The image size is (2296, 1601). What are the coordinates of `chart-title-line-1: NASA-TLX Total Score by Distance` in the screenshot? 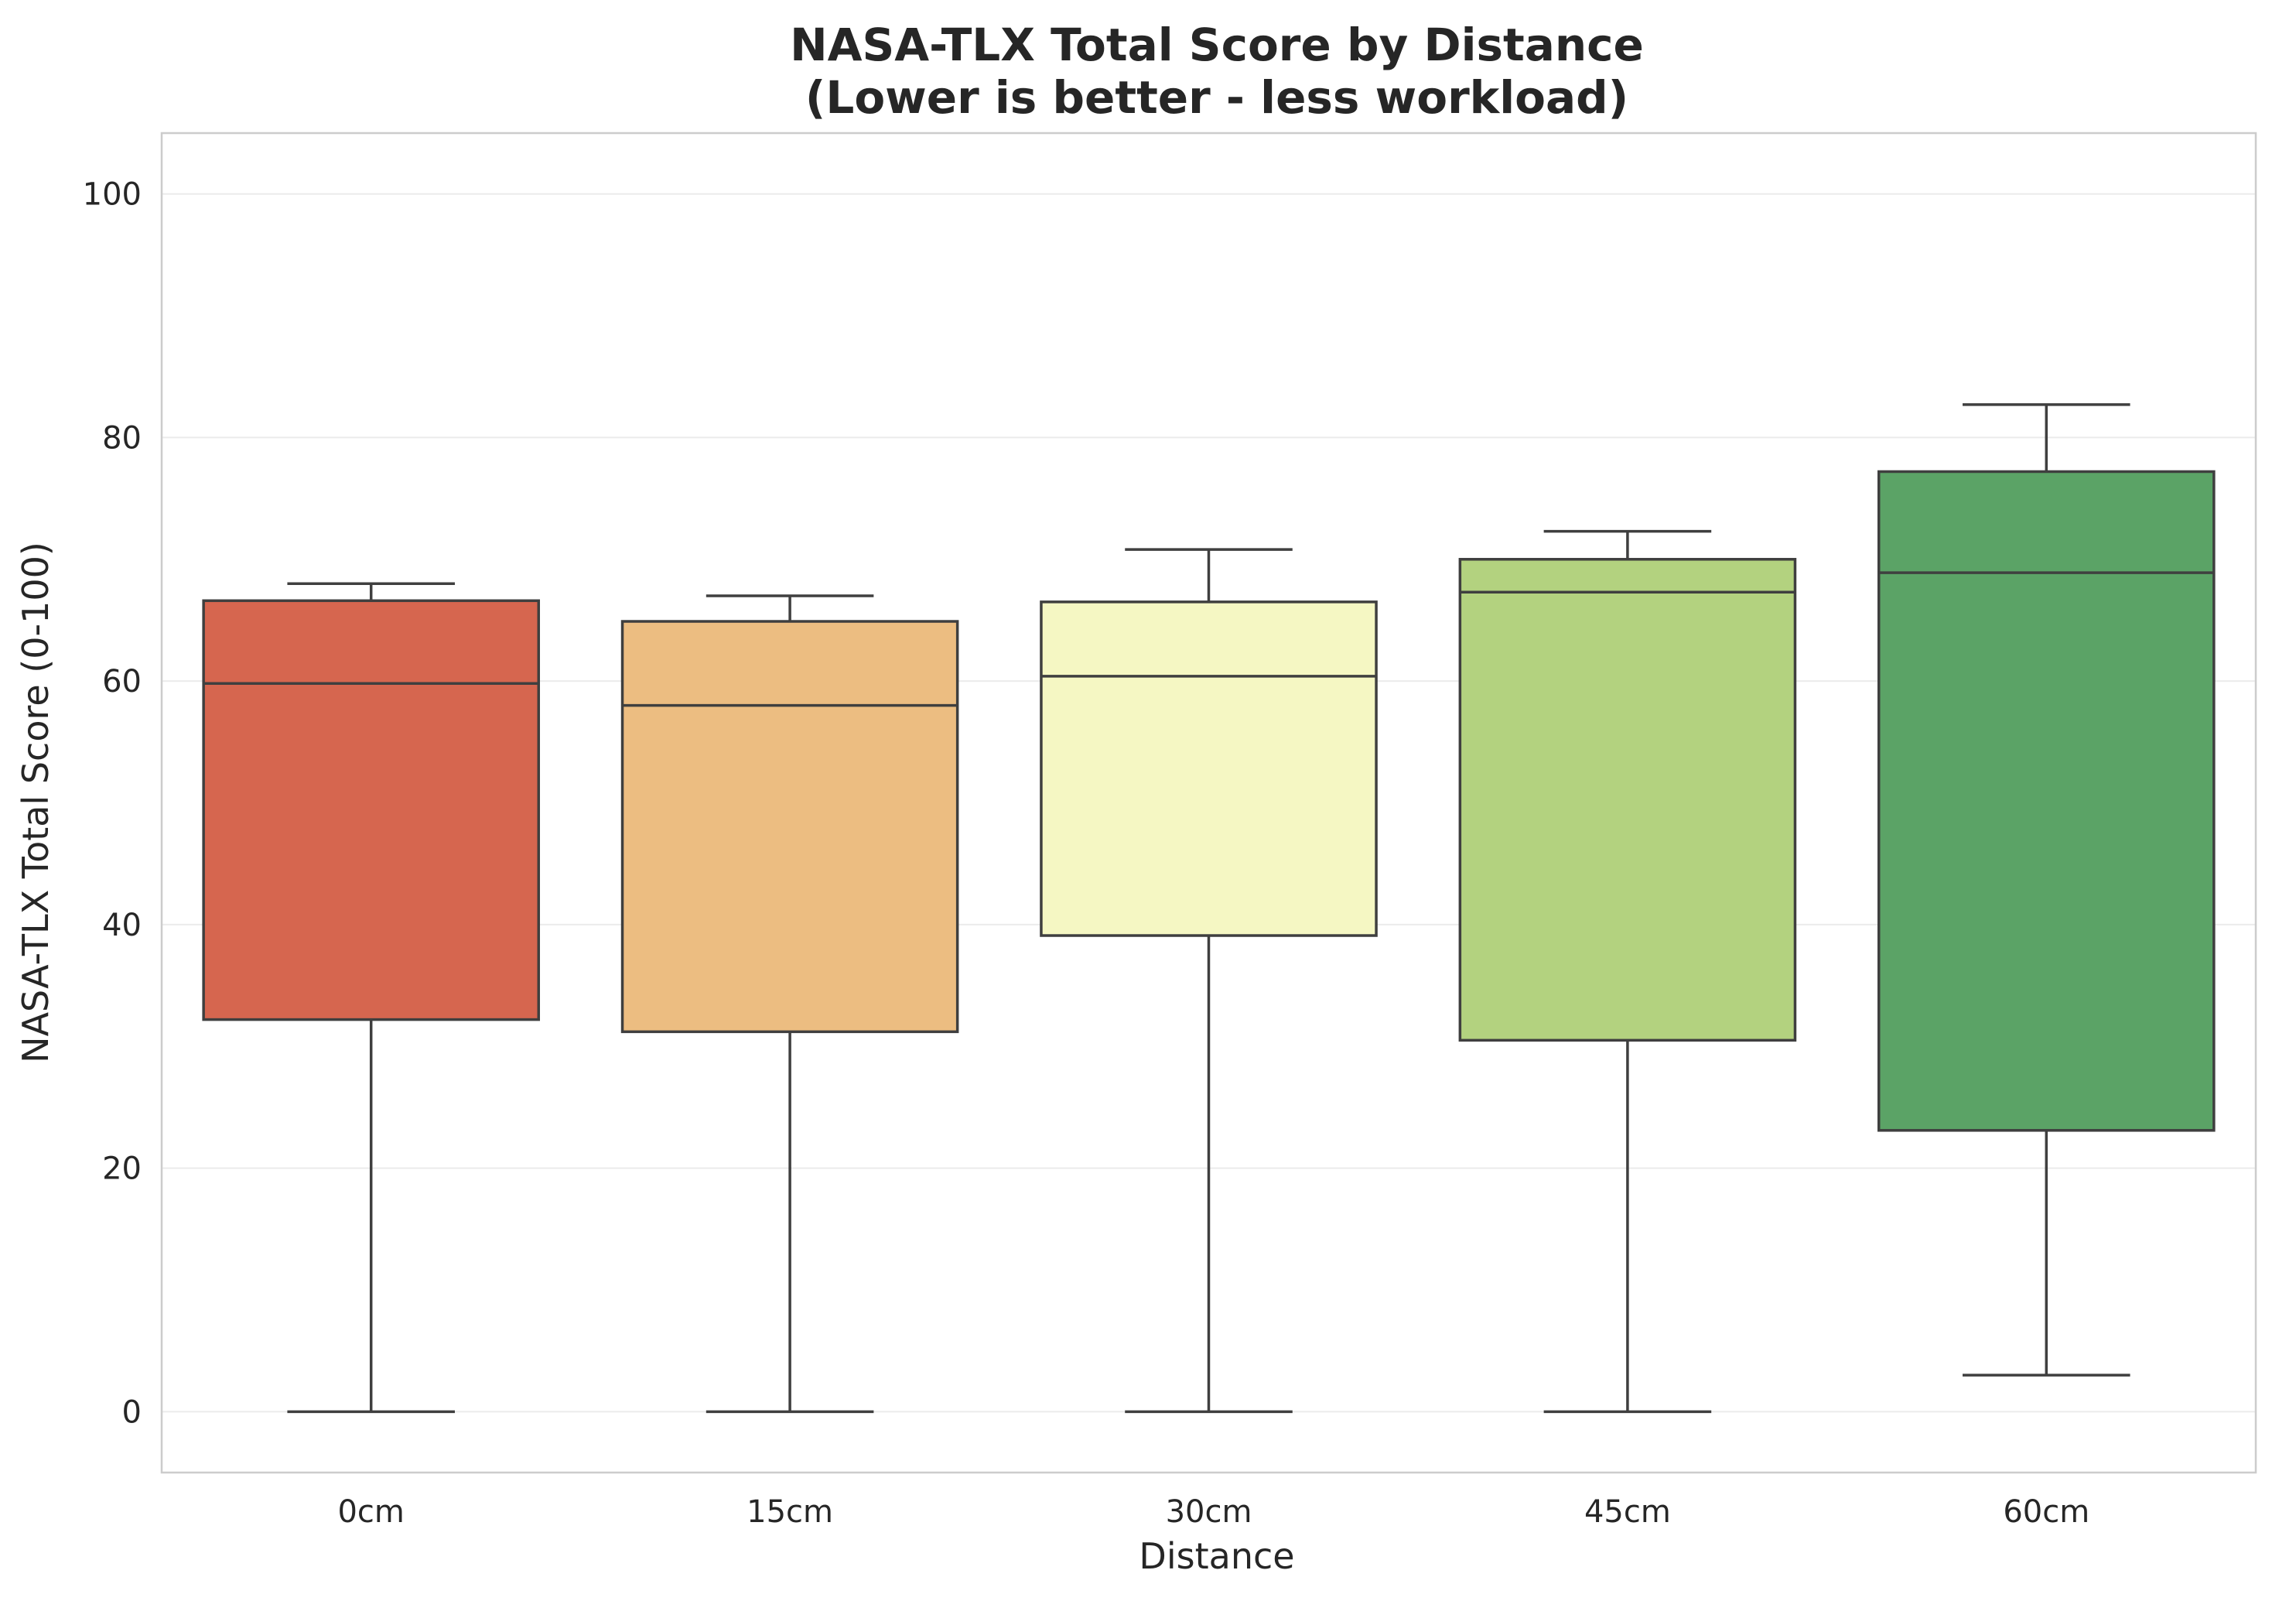 It's located at (1217, 45).